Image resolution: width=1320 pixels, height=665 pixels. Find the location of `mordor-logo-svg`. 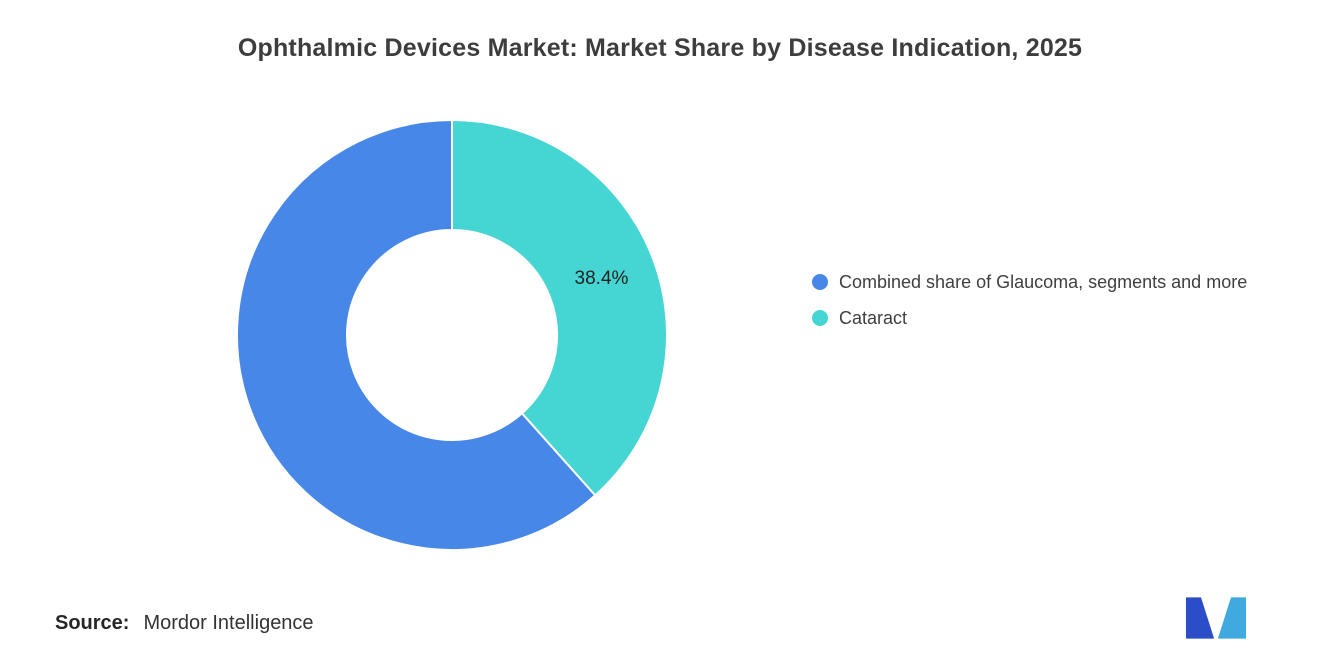

mordor-logo-svg is located at coordinates (1216, 618).